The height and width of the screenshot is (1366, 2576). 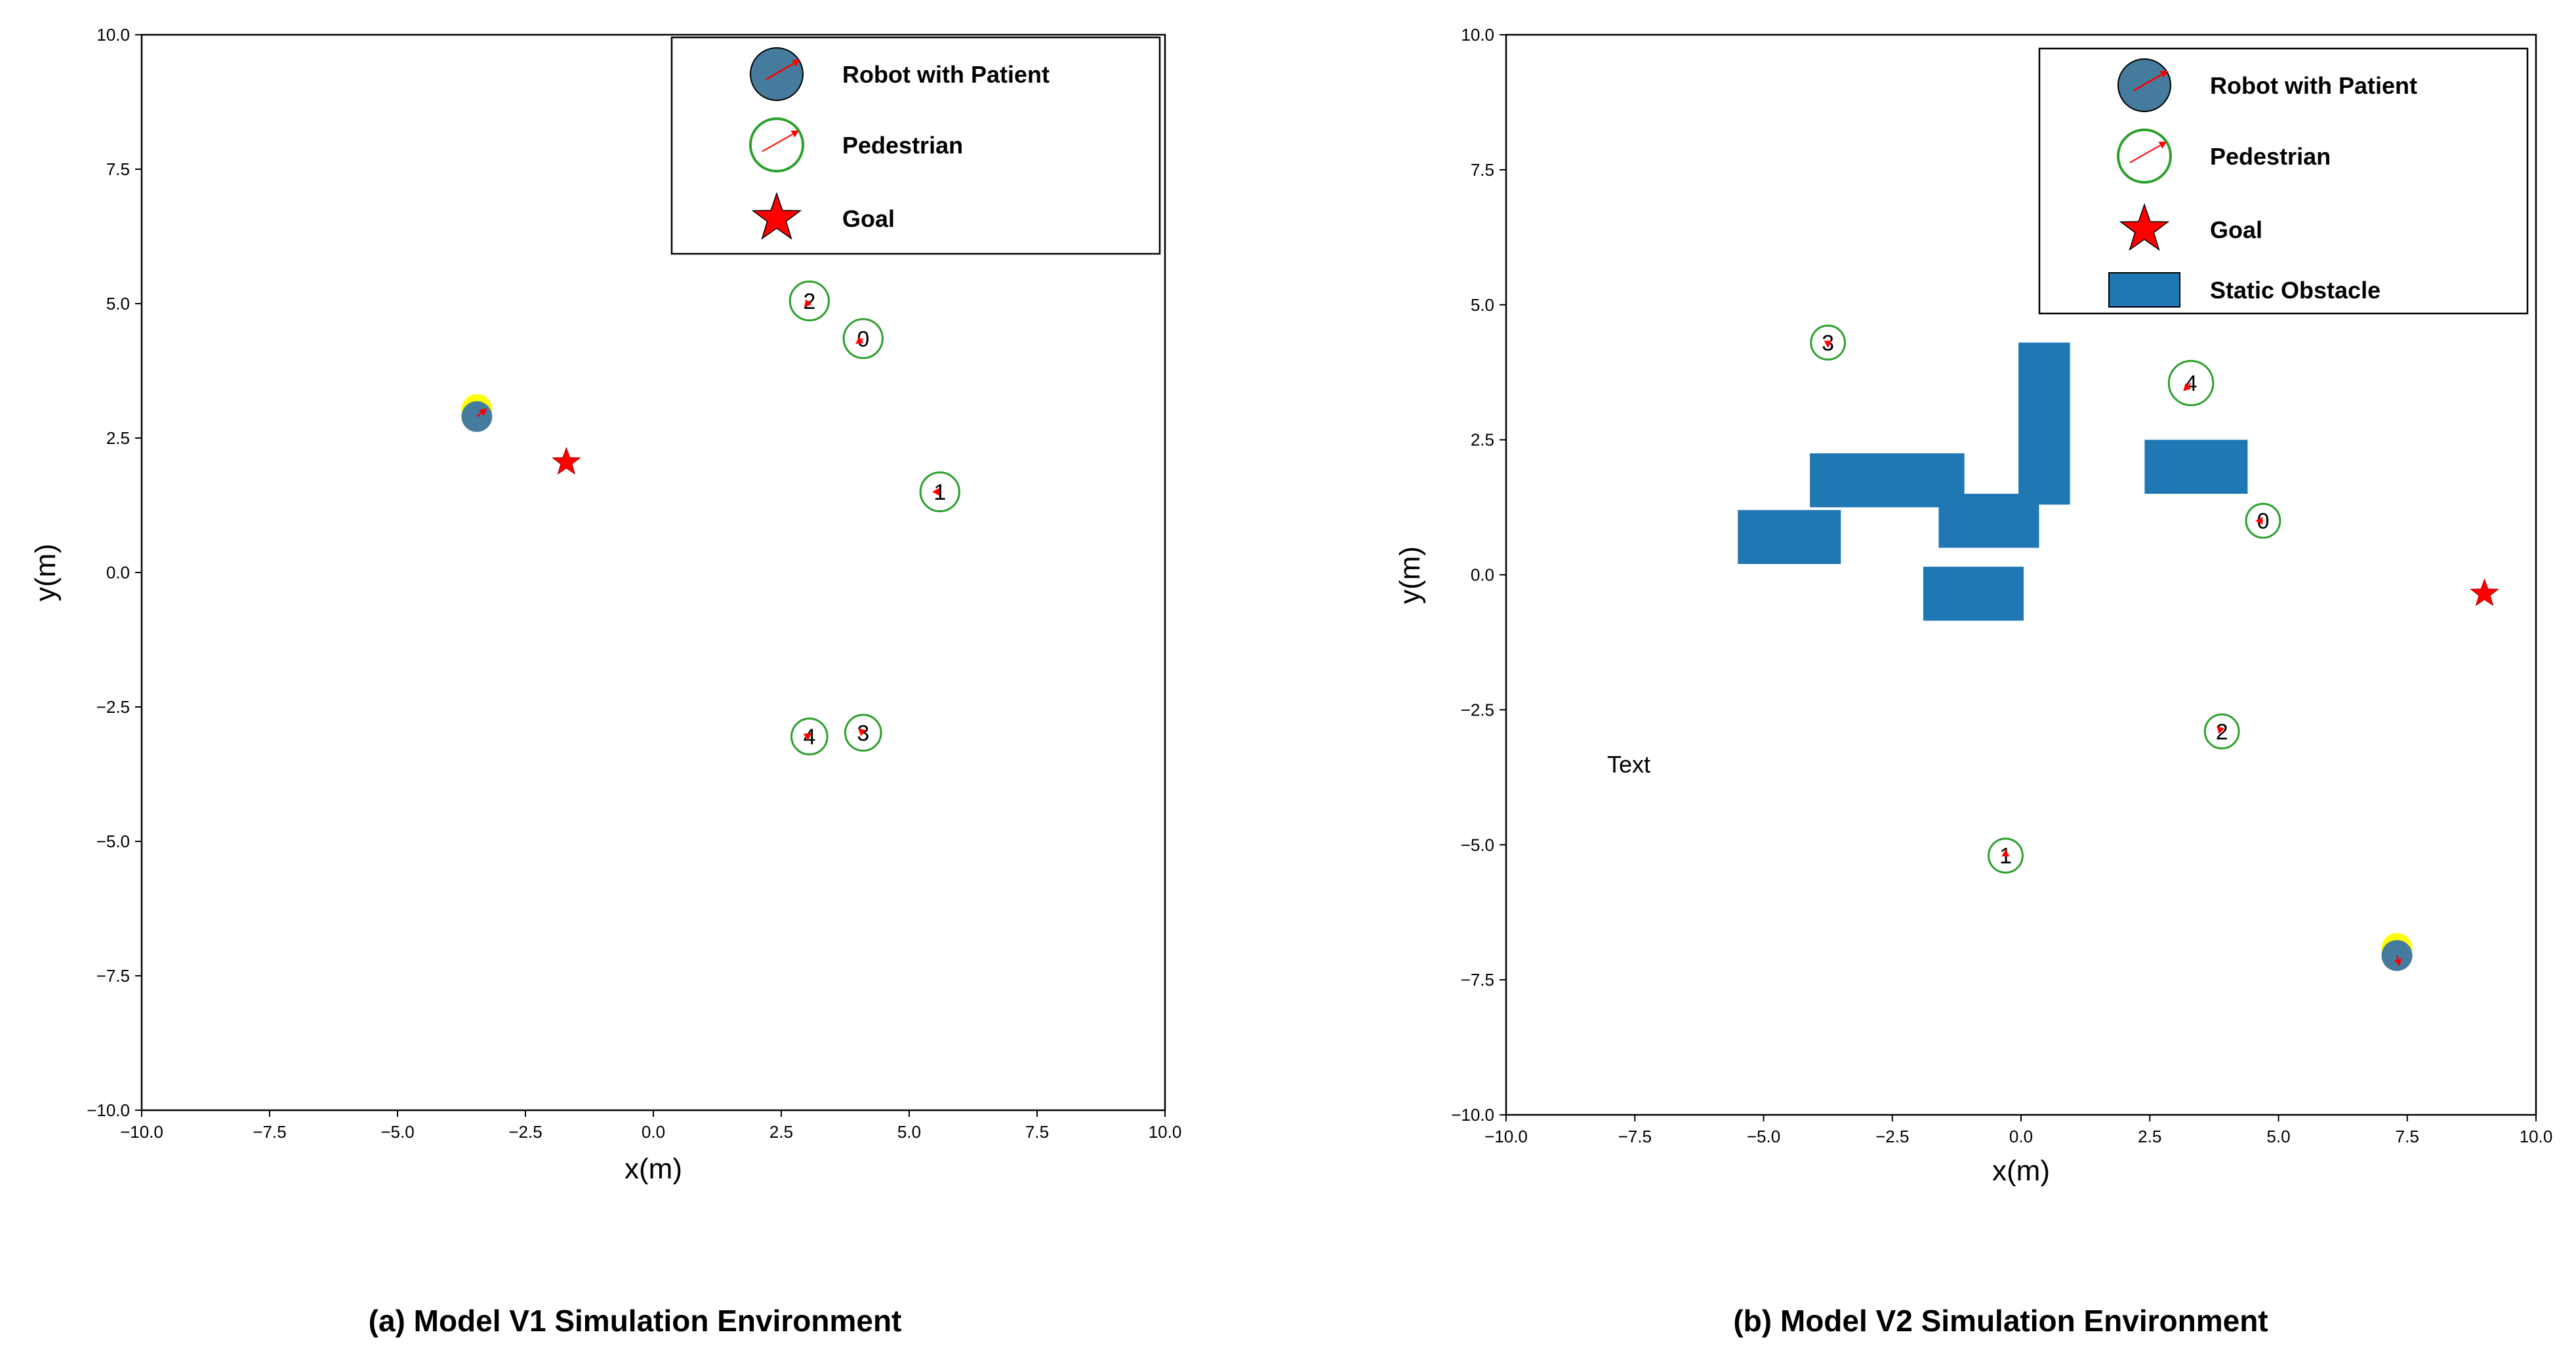 What do you see at coordinates (711, 517) in the screenshot?
I see `plot-marks: 01234` at bounding box center [711, 517].